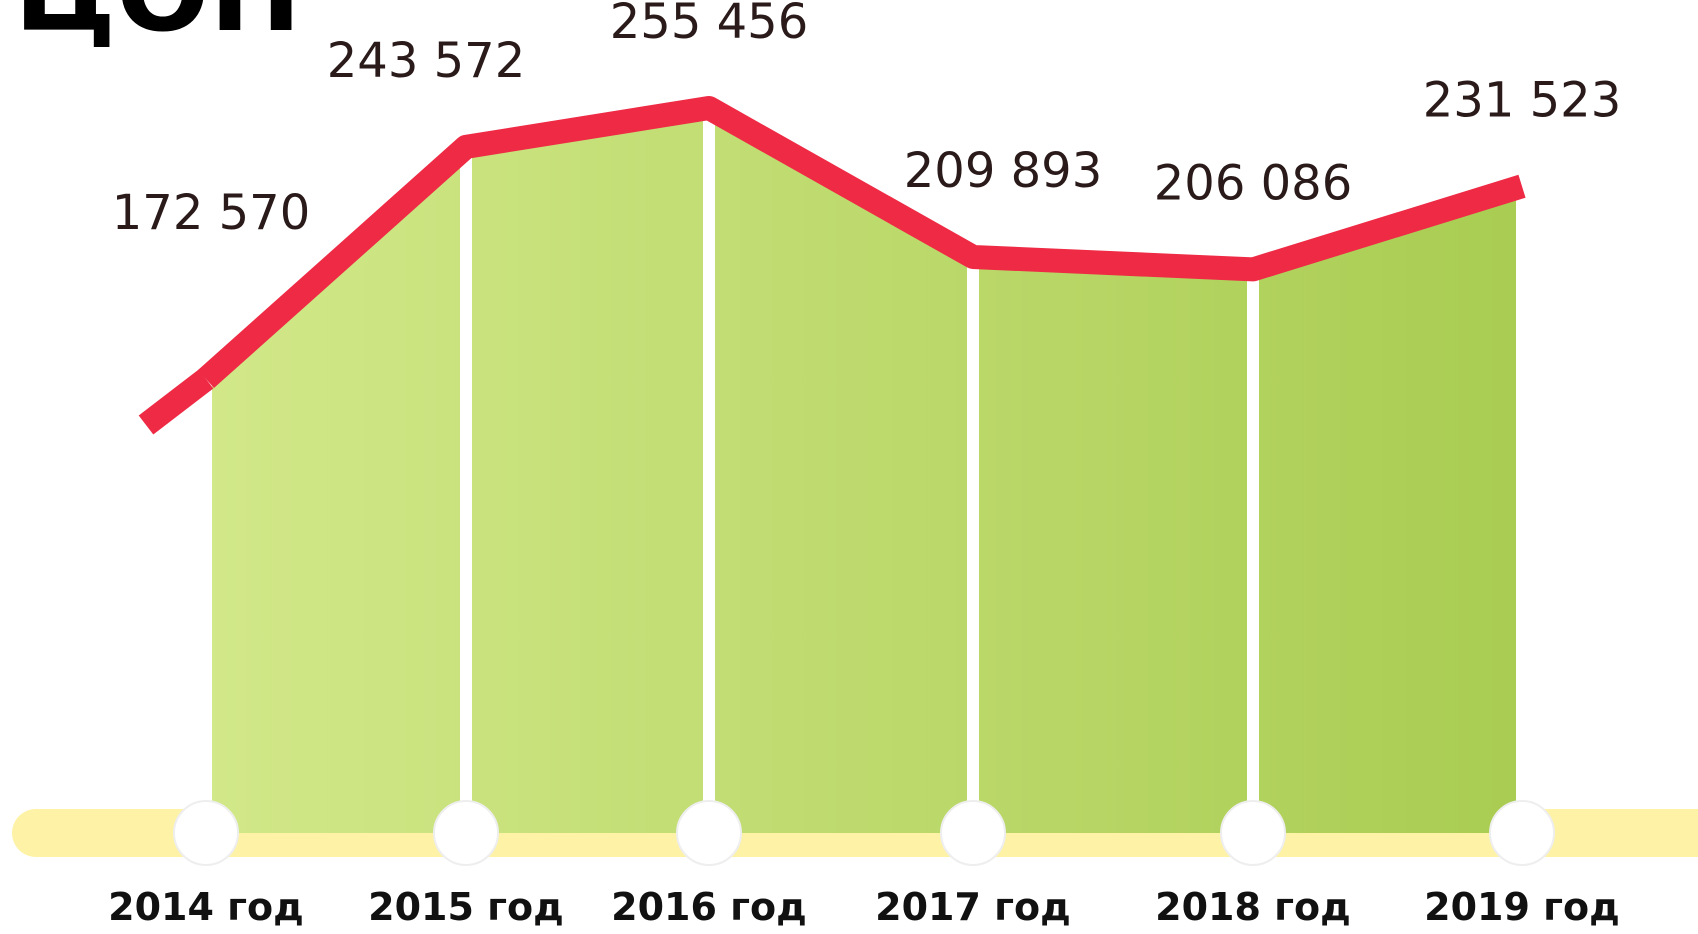 The image size is (1698, 934). I want to click on value-label: 206 086, so click(1253, 183).